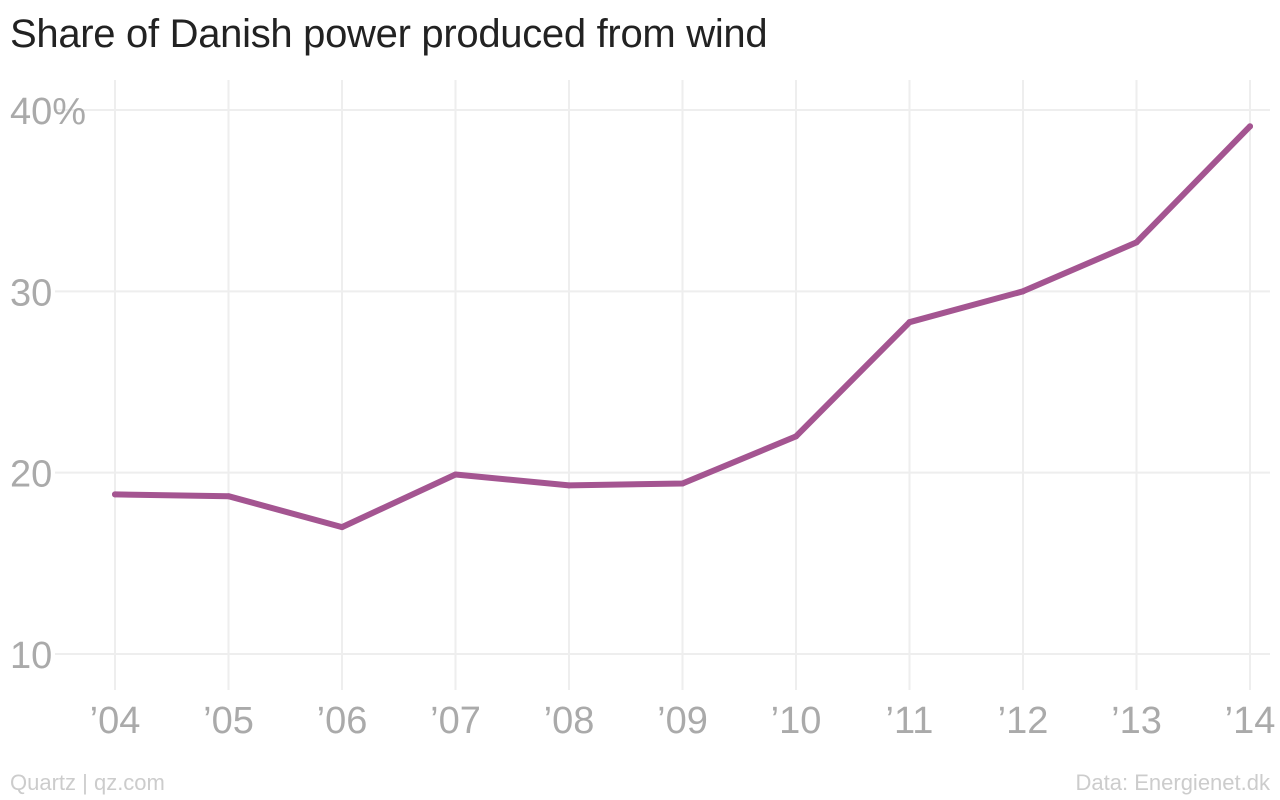 The width and height of the screenshot is (1280, 800). What do you see at coordinates (228, 721) in the screenshot?
I see `x-tick-label: ’05` at bounding box center [228, 721].